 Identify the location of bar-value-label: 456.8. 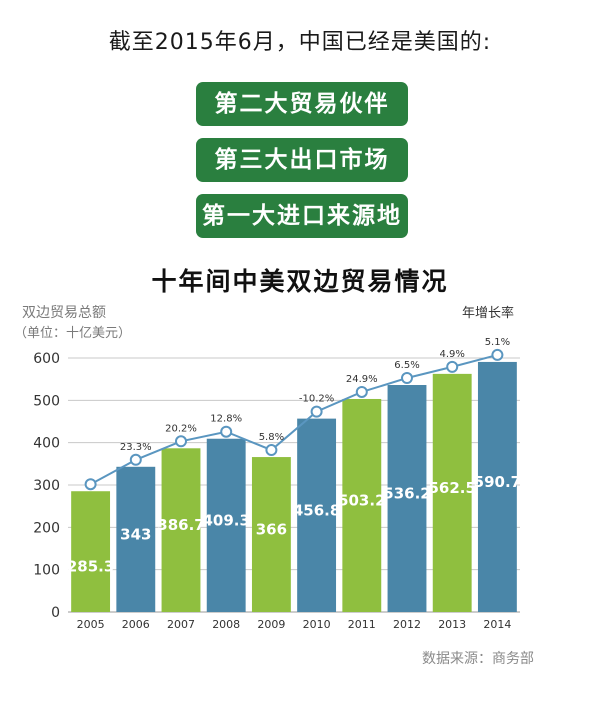
(316, 510).